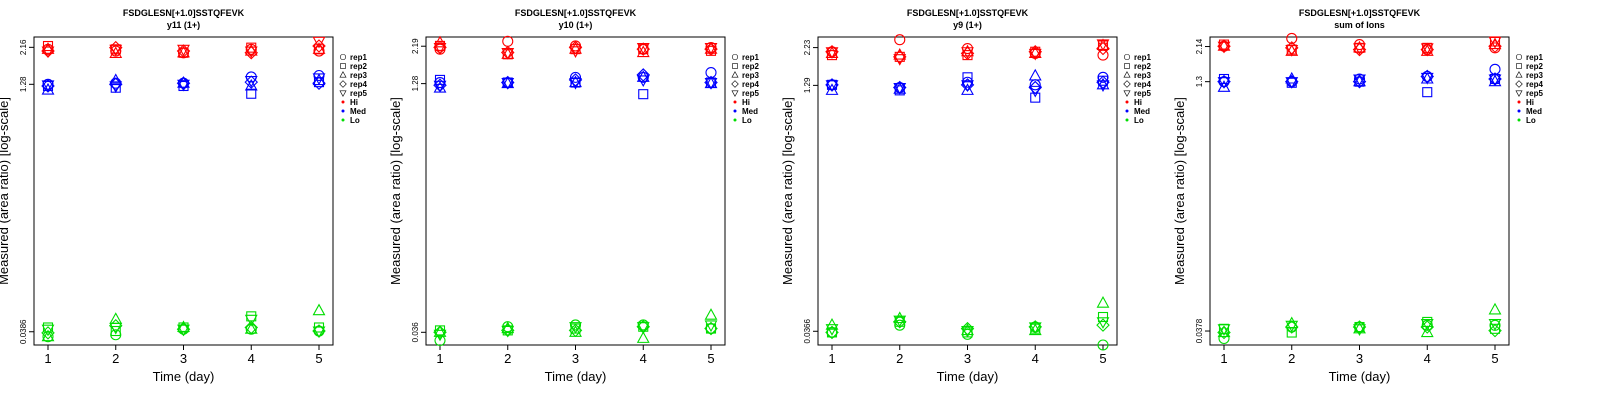 Image resolution: width=1600 pixels, height=405 pixels. I want to click on y-tick-label: 2.16, so click(23, 47).